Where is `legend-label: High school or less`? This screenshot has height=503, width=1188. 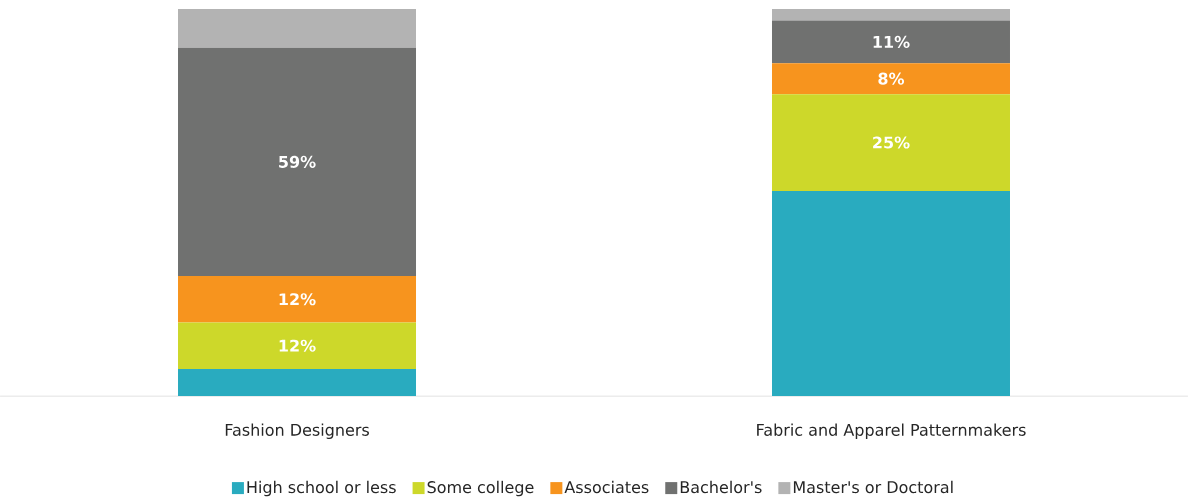
legend-label: High school or less is located at coordinates (321, 488).